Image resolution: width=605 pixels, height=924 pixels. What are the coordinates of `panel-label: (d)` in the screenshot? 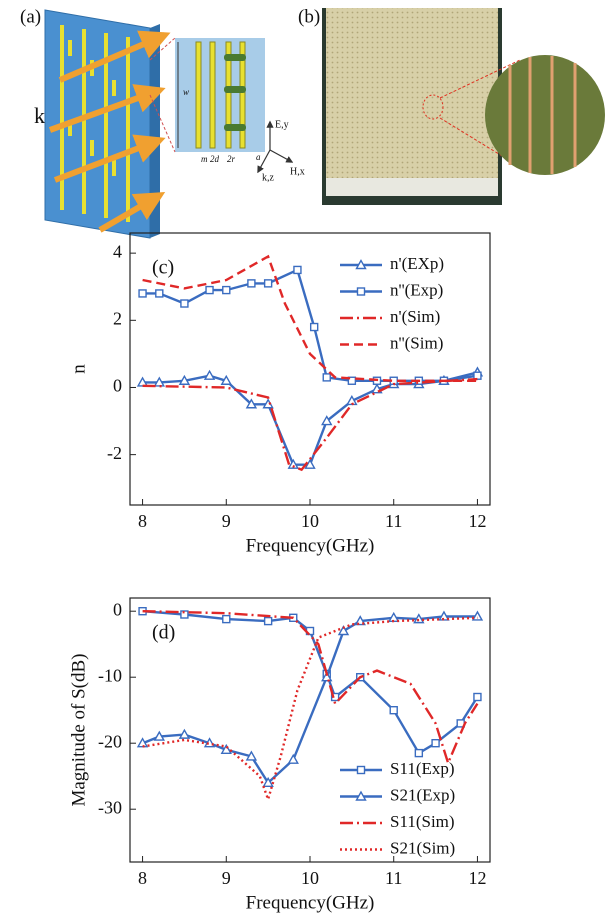 It's located at (163, 633).